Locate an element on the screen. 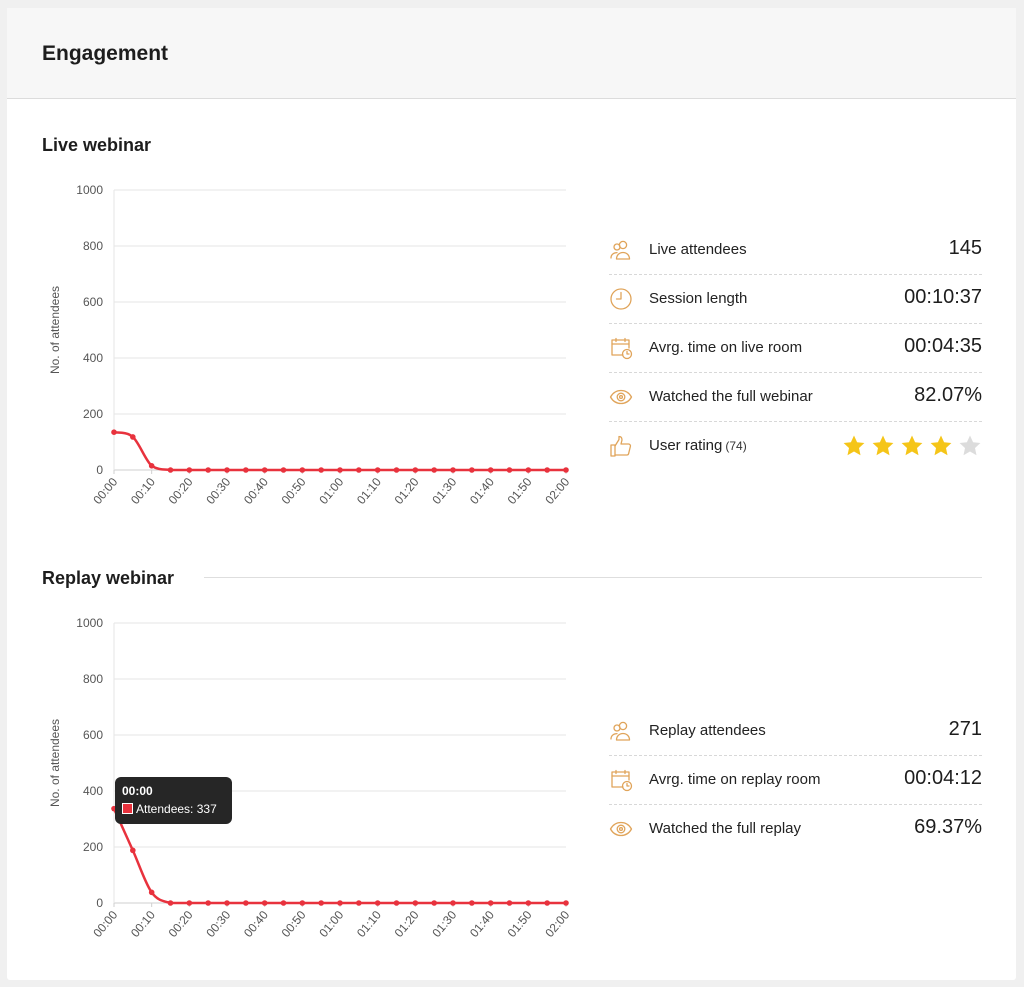  stat-row-replay-1: Avrg. time on replay room 00:04:12 is located at coordinates (795, 780).